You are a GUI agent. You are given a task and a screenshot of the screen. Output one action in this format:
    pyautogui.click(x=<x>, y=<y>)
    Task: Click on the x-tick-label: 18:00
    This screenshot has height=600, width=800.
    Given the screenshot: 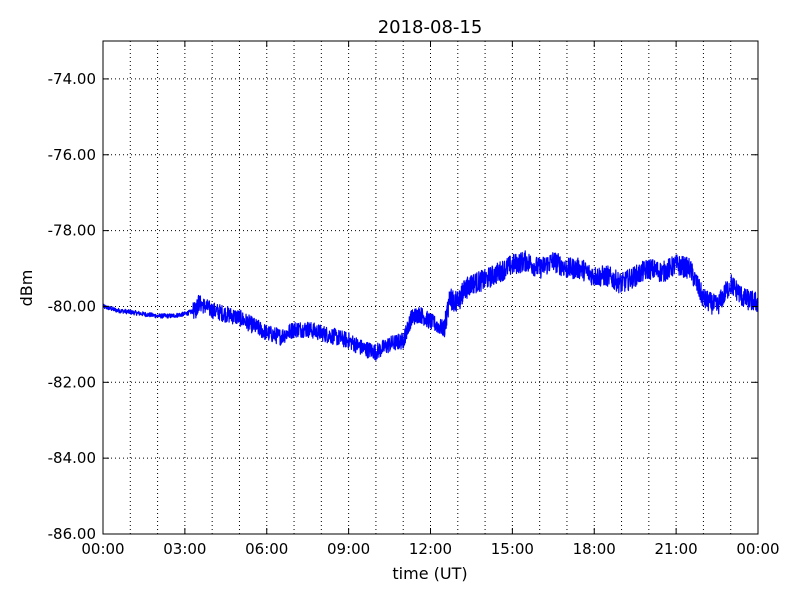 What is the action you would take?
    pyautogui.click(x=594, y=549)
    